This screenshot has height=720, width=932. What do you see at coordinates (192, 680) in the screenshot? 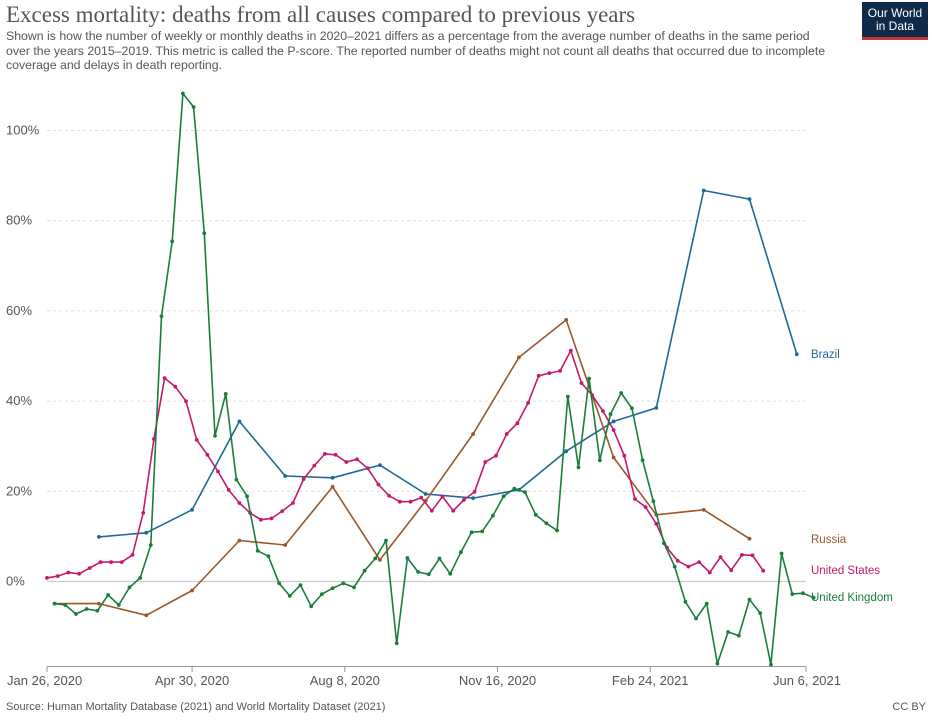
I see `x-tick-label: Apr 30, 2020` at bounding box center [192, 680].